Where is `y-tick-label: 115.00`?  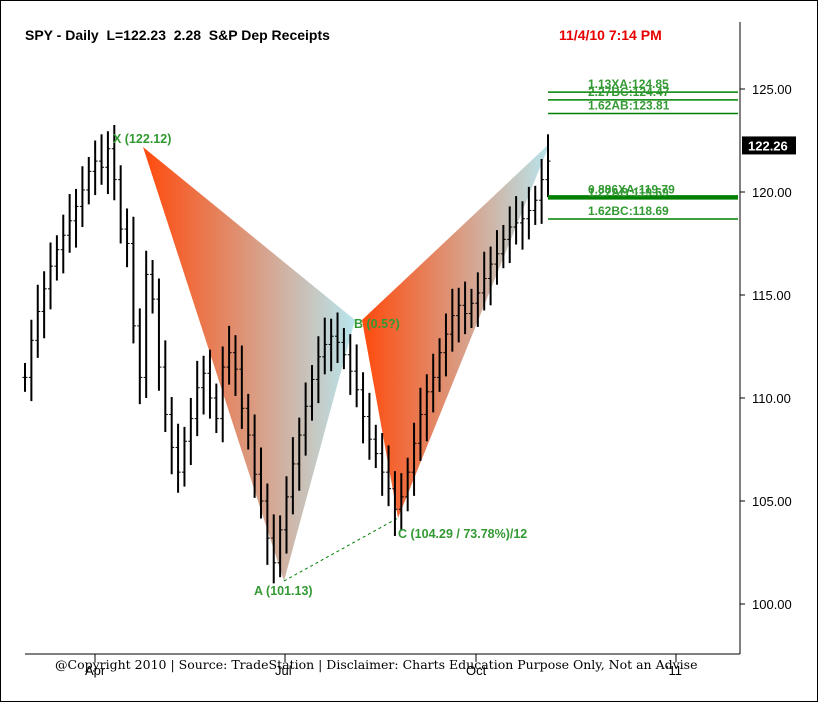
y-tick-label: 115.00 is located at coordinates (771, 295).